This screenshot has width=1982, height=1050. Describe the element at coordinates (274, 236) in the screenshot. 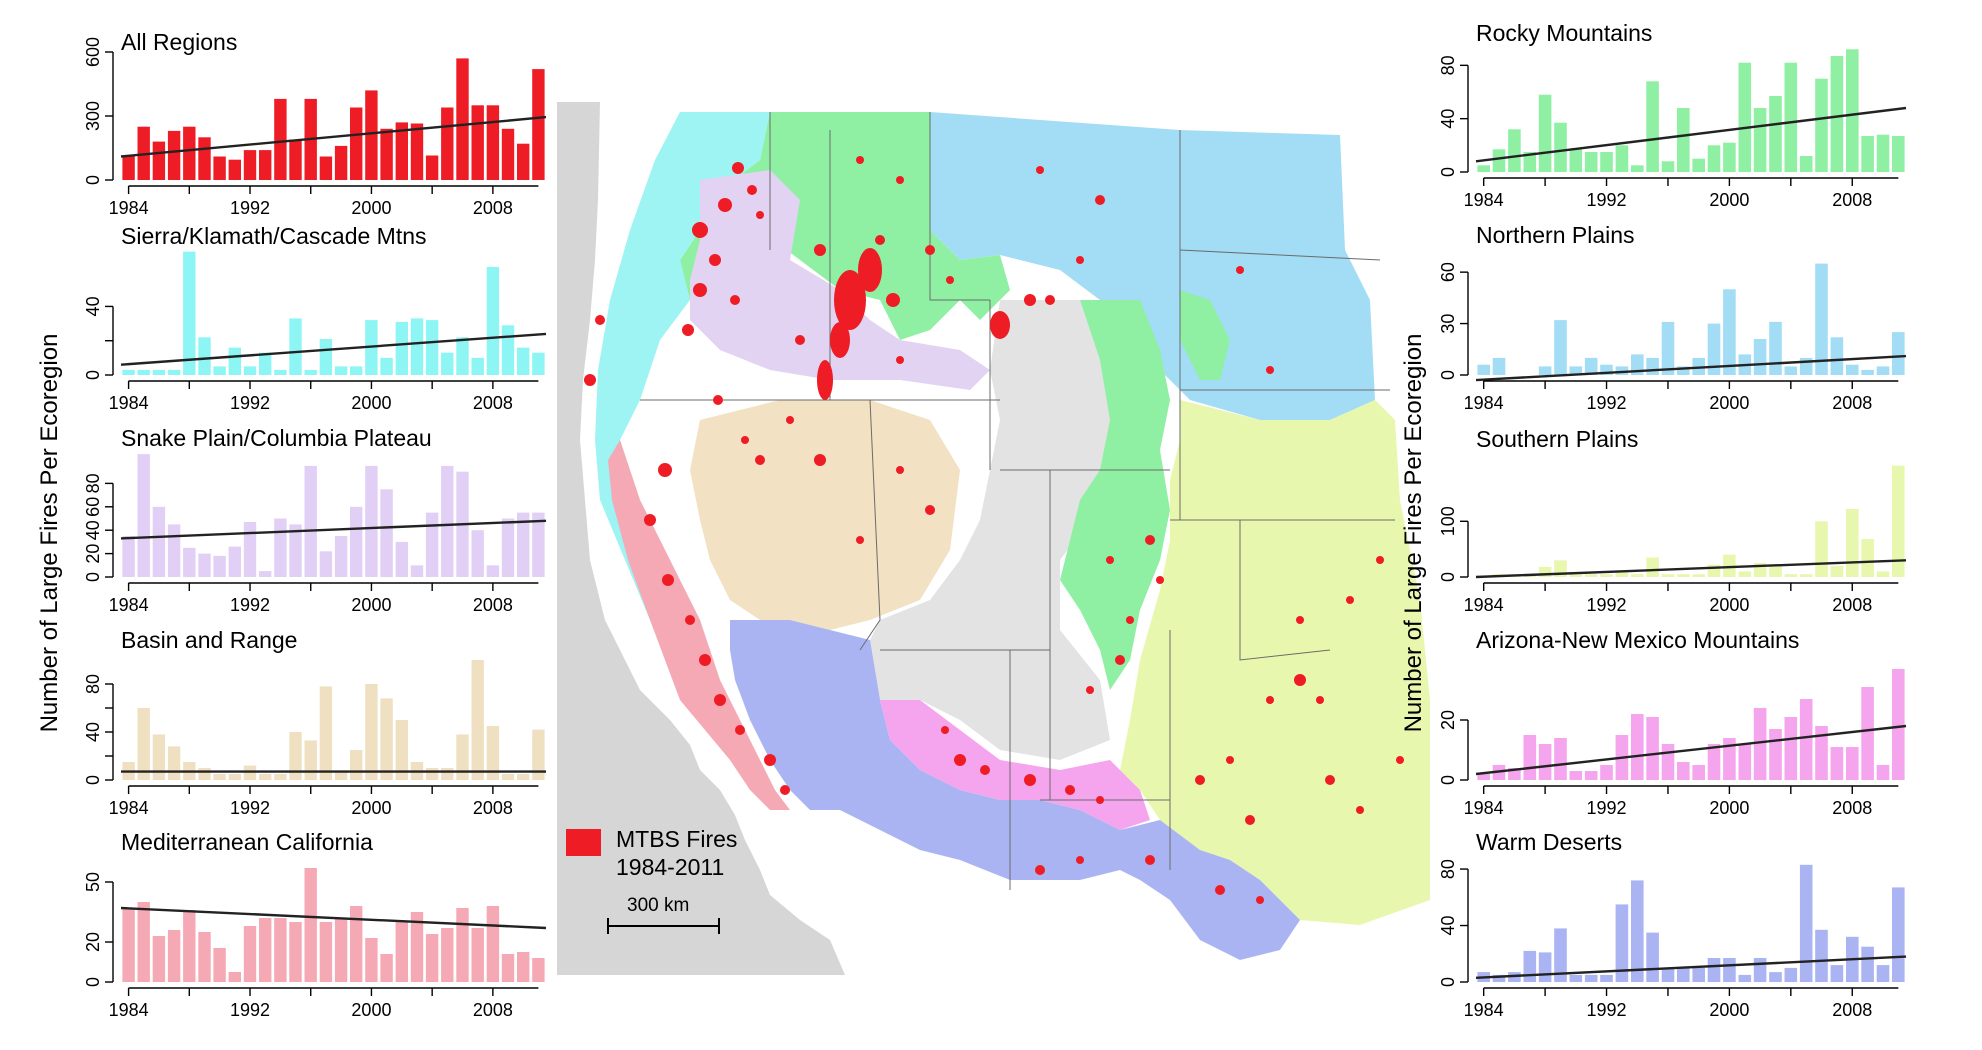

I see `panel-title: Sierra/Klamath/Cascade Mtns` at that location.